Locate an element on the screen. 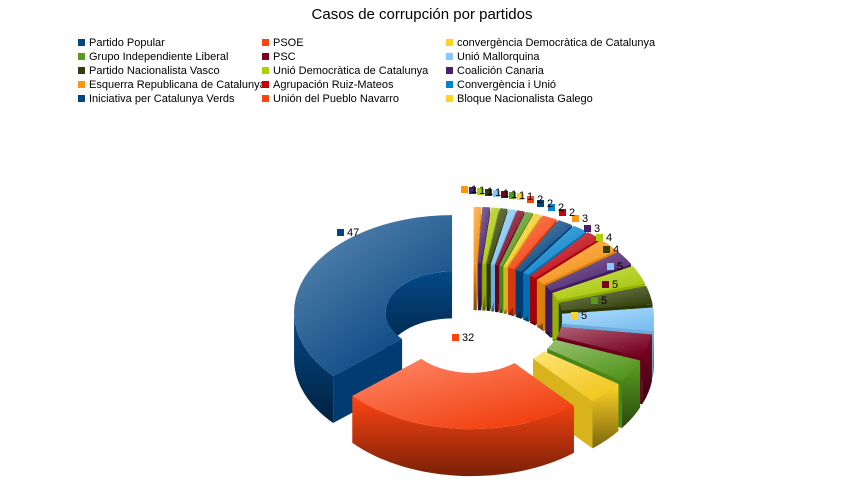 This screenshot has height=504, width=844. legend-item: Iniciativa per Catalunya Verds is located at coordinates (170, 98).